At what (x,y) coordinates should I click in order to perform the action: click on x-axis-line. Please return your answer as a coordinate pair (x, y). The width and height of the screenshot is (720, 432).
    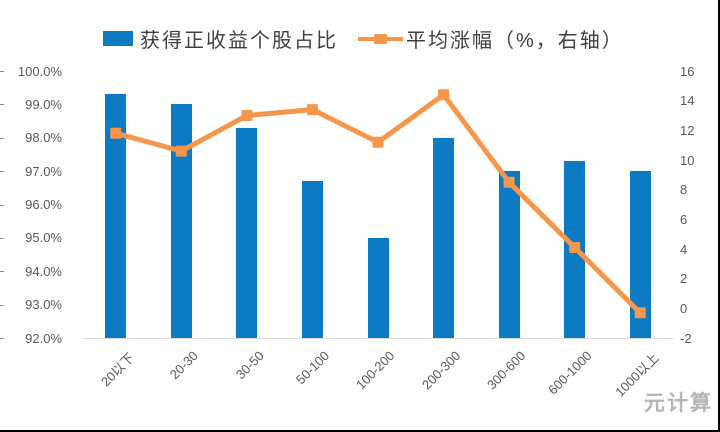
    Looking at the image, I should click on (378, 338).